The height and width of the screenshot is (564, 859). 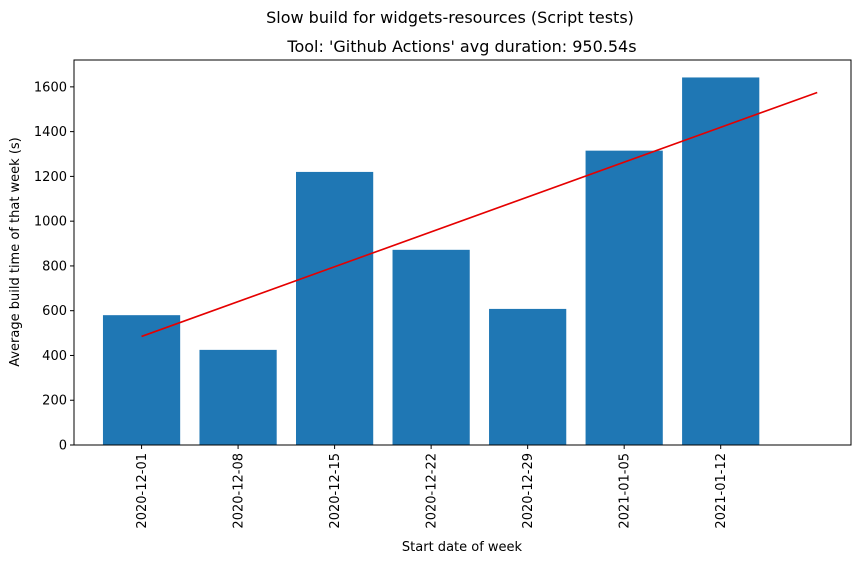 What do you see at coordinates (50, 177) in the screenshot?
I see `y-tick-label: 1200` at bounding box center [50, 177].